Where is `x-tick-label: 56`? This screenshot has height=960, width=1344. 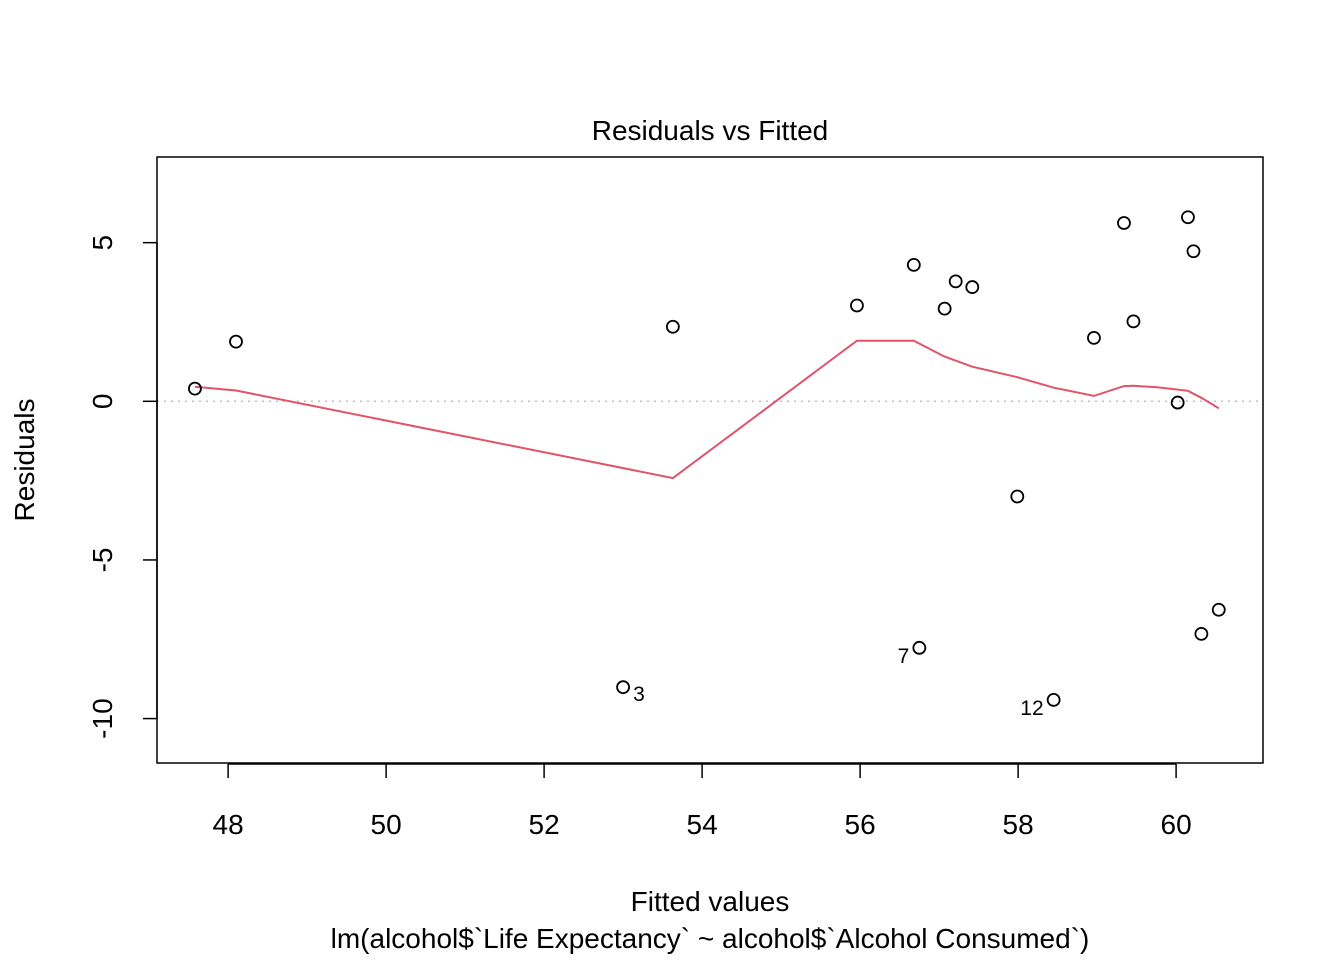
x-tick-label: 56 is located at coordinates (860, 824).